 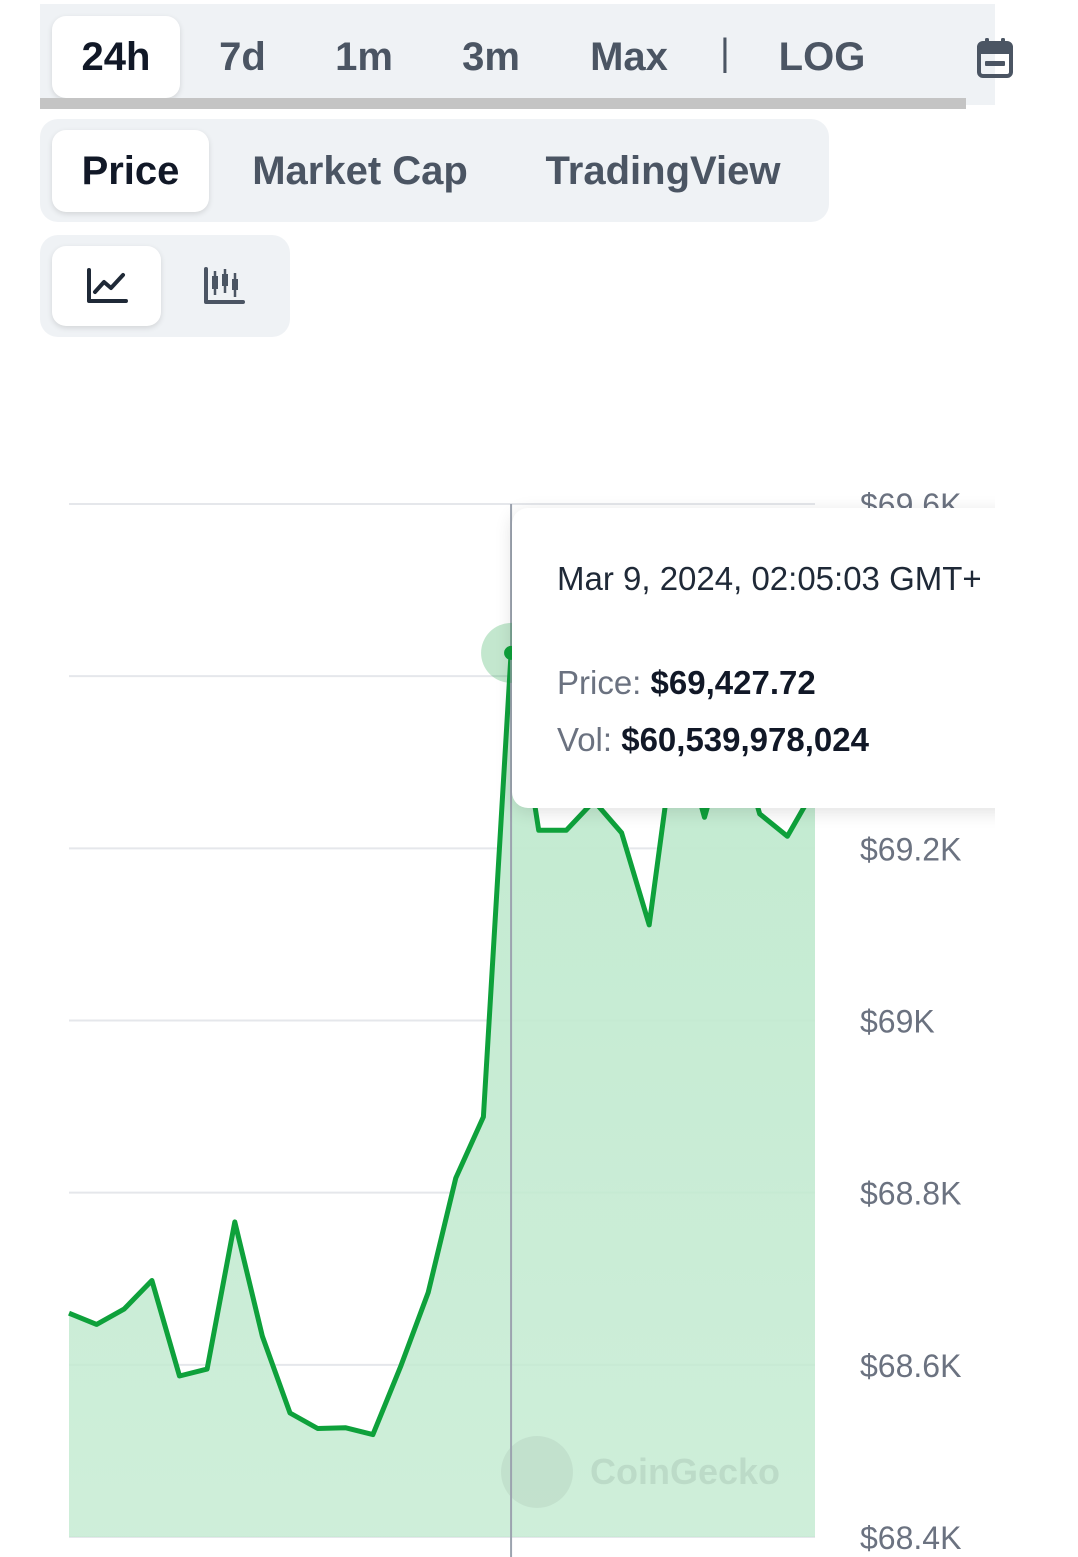 I want to click on y-tick-label: $69.2K, so click(x=910, y=849).